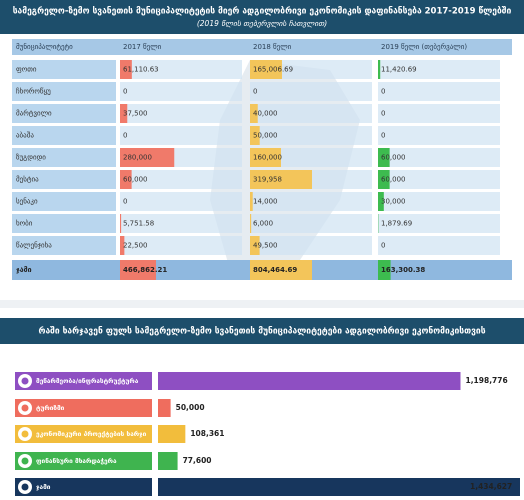 The height and width of the screenshot is (500, 524). Describe the element at coordinates (265, 246) in the screenshot. I see `value-label: 49,500` at that location.